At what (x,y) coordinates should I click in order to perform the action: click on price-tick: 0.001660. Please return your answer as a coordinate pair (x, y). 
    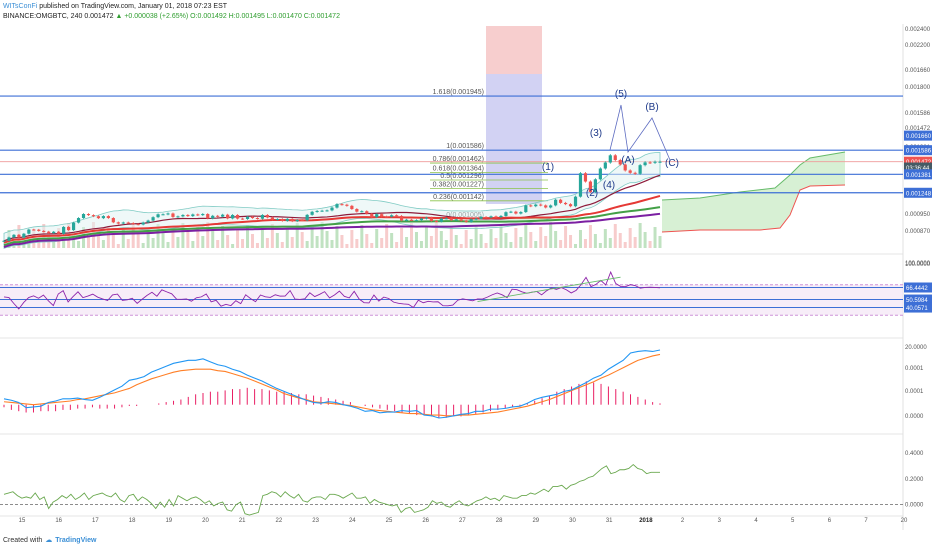
    Looking at the image, I should click on (918, 71).